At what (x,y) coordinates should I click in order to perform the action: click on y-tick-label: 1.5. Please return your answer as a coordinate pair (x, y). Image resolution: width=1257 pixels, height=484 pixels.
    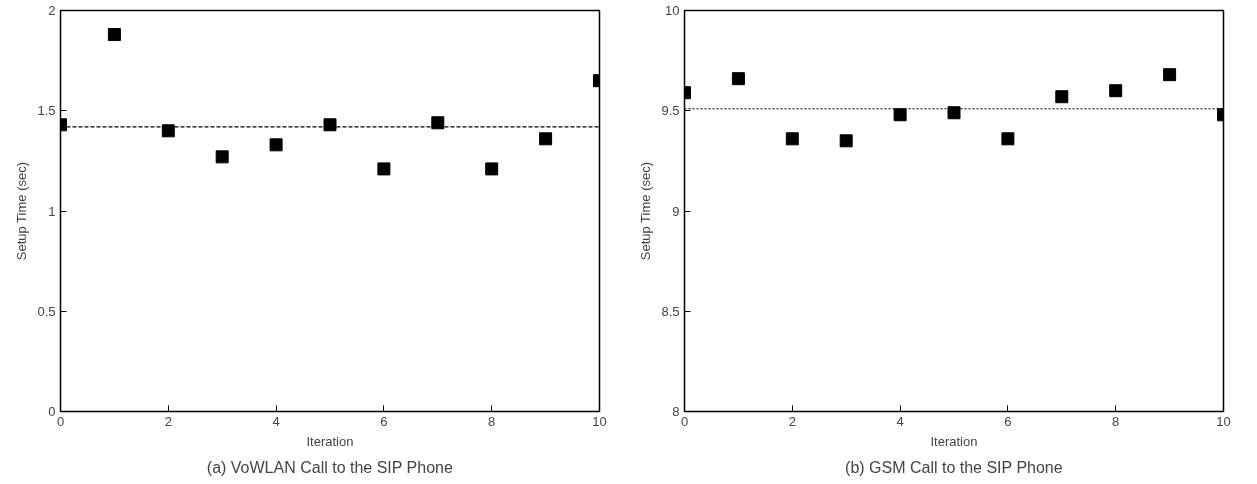
    Looking at the image, I should click on (46, 111).